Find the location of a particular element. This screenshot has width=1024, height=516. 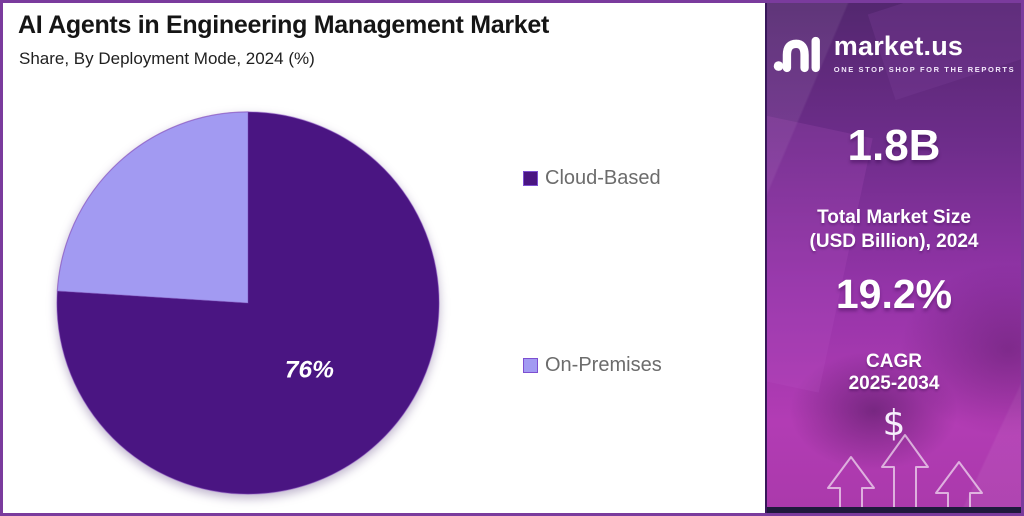

pie-label-cloud-based: 76% is located at coordinates (309, 369).